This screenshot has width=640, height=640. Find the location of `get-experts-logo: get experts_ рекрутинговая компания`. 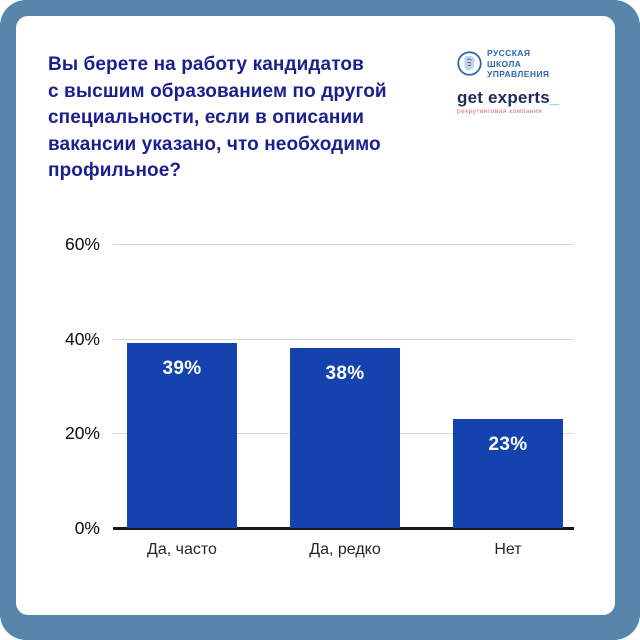

get-experts-logo: get experts_ рекрутинговая компания is located at coordinates (517, 101).